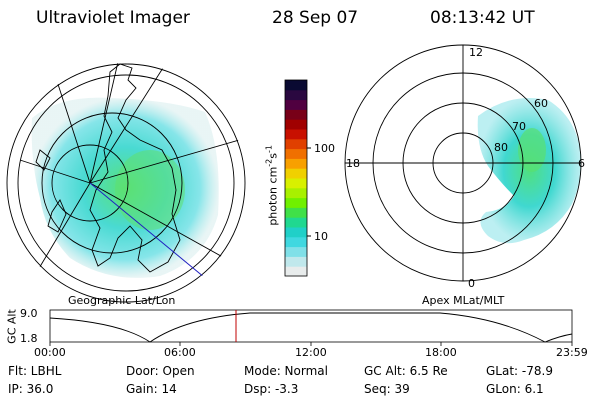  What do you see at coordinates (541, 103) in the screenshot?
I see `lat-label-60: 60` at bounding box center [541, 103].